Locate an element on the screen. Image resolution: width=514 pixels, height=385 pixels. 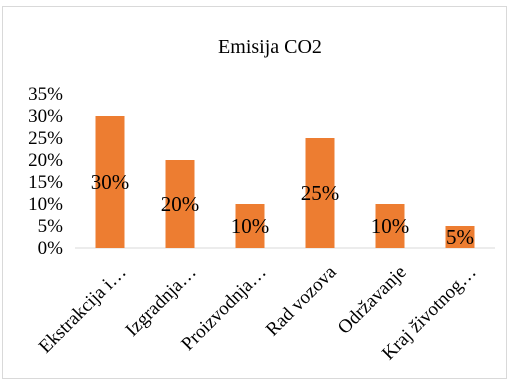
y-tick-label: 15% is located at coordinates (45, 182).